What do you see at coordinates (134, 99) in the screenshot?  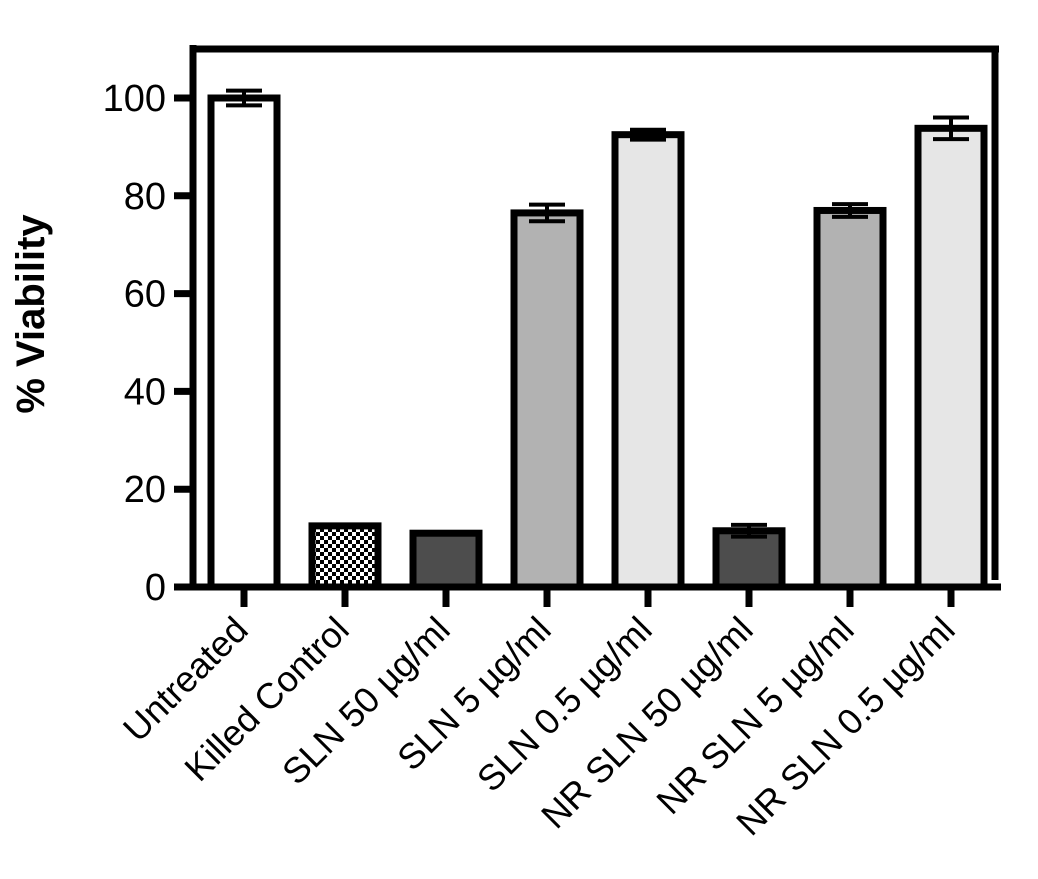 I see `y-tick-label: 100` at bounding box center [134, 99].